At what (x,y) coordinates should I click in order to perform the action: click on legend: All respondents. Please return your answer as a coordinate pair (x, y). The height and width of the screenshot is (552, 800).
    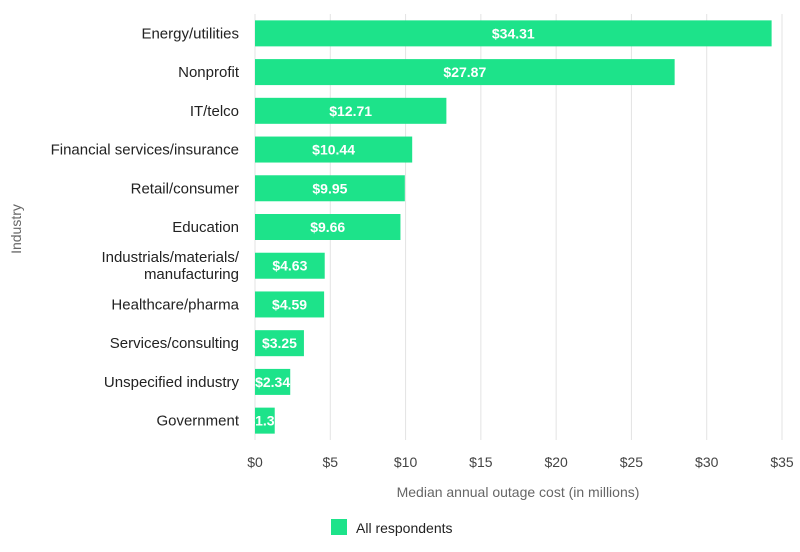
    Looking at the image, I should click on (392, 527).